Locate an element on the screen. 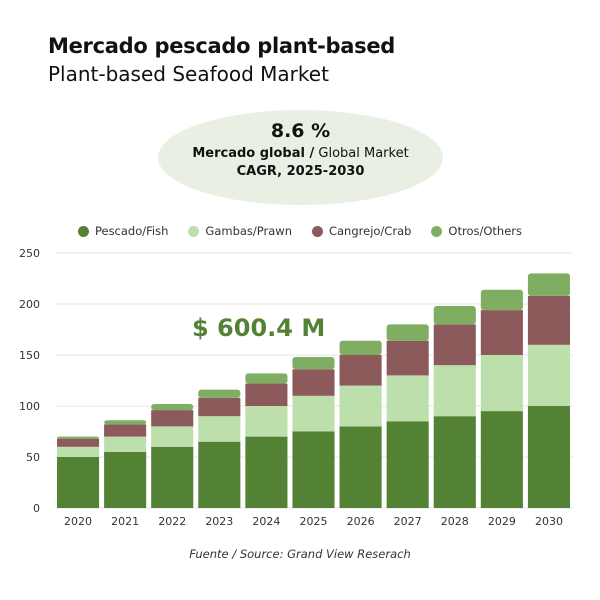  legend-item: Gambas/Prawn is located at coordinates (240, 231).